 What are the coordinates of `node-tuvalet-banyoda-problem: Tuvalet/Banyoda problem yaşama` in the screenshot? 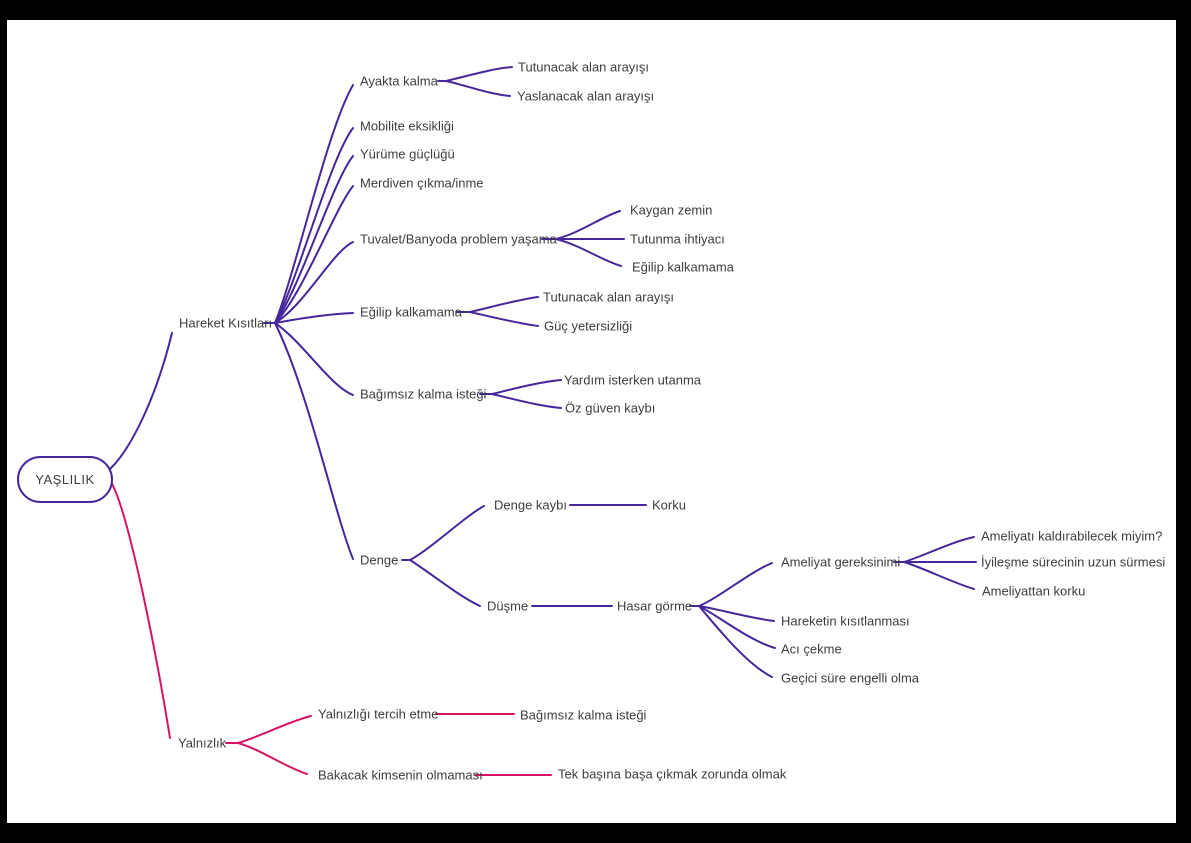 It's located at (458, 239).